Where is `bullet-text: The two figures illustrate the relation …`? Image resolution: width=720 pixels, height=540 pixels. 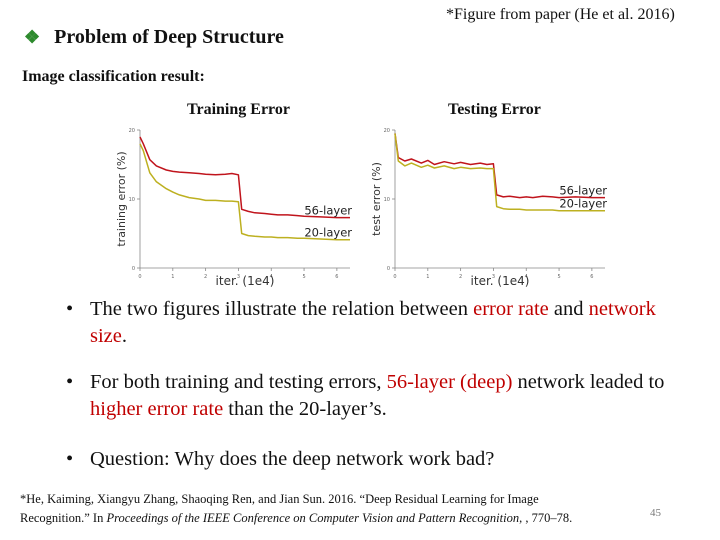
bullet-text: The two figures illustrate the relation … is located at coordinates (388, 323).